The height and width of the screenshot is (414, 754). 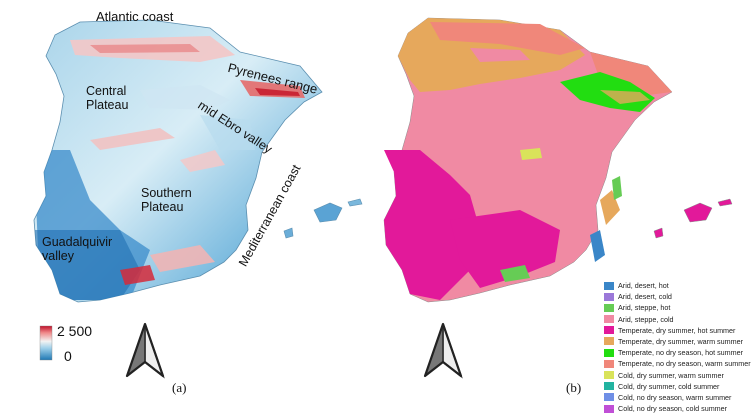 What do you see at coordinates (679, 319) in the screenshot?
I see `legend-item: Arid, steppe, cold` at bounding box center [679, 319].